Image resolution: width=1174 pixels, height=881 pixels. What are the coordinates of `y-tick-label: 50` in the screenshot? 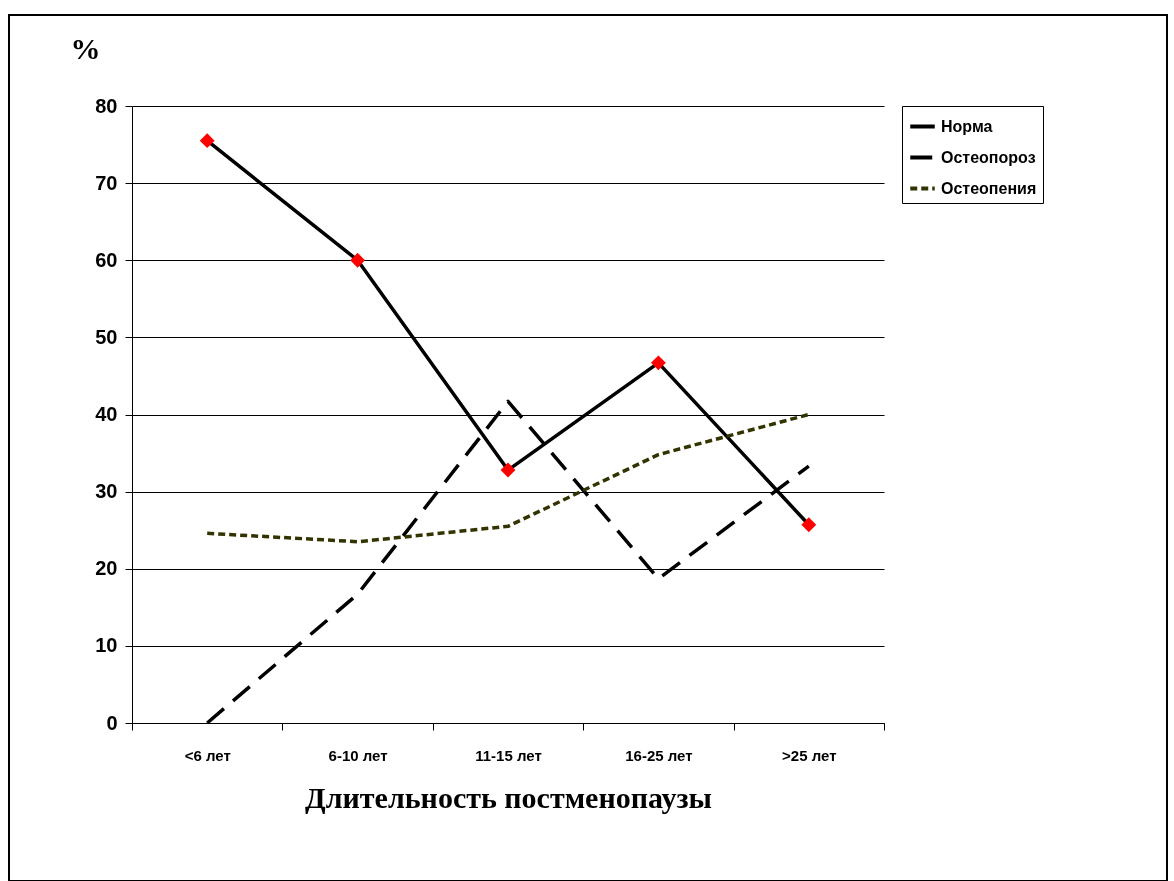 It's located at (106, 336).